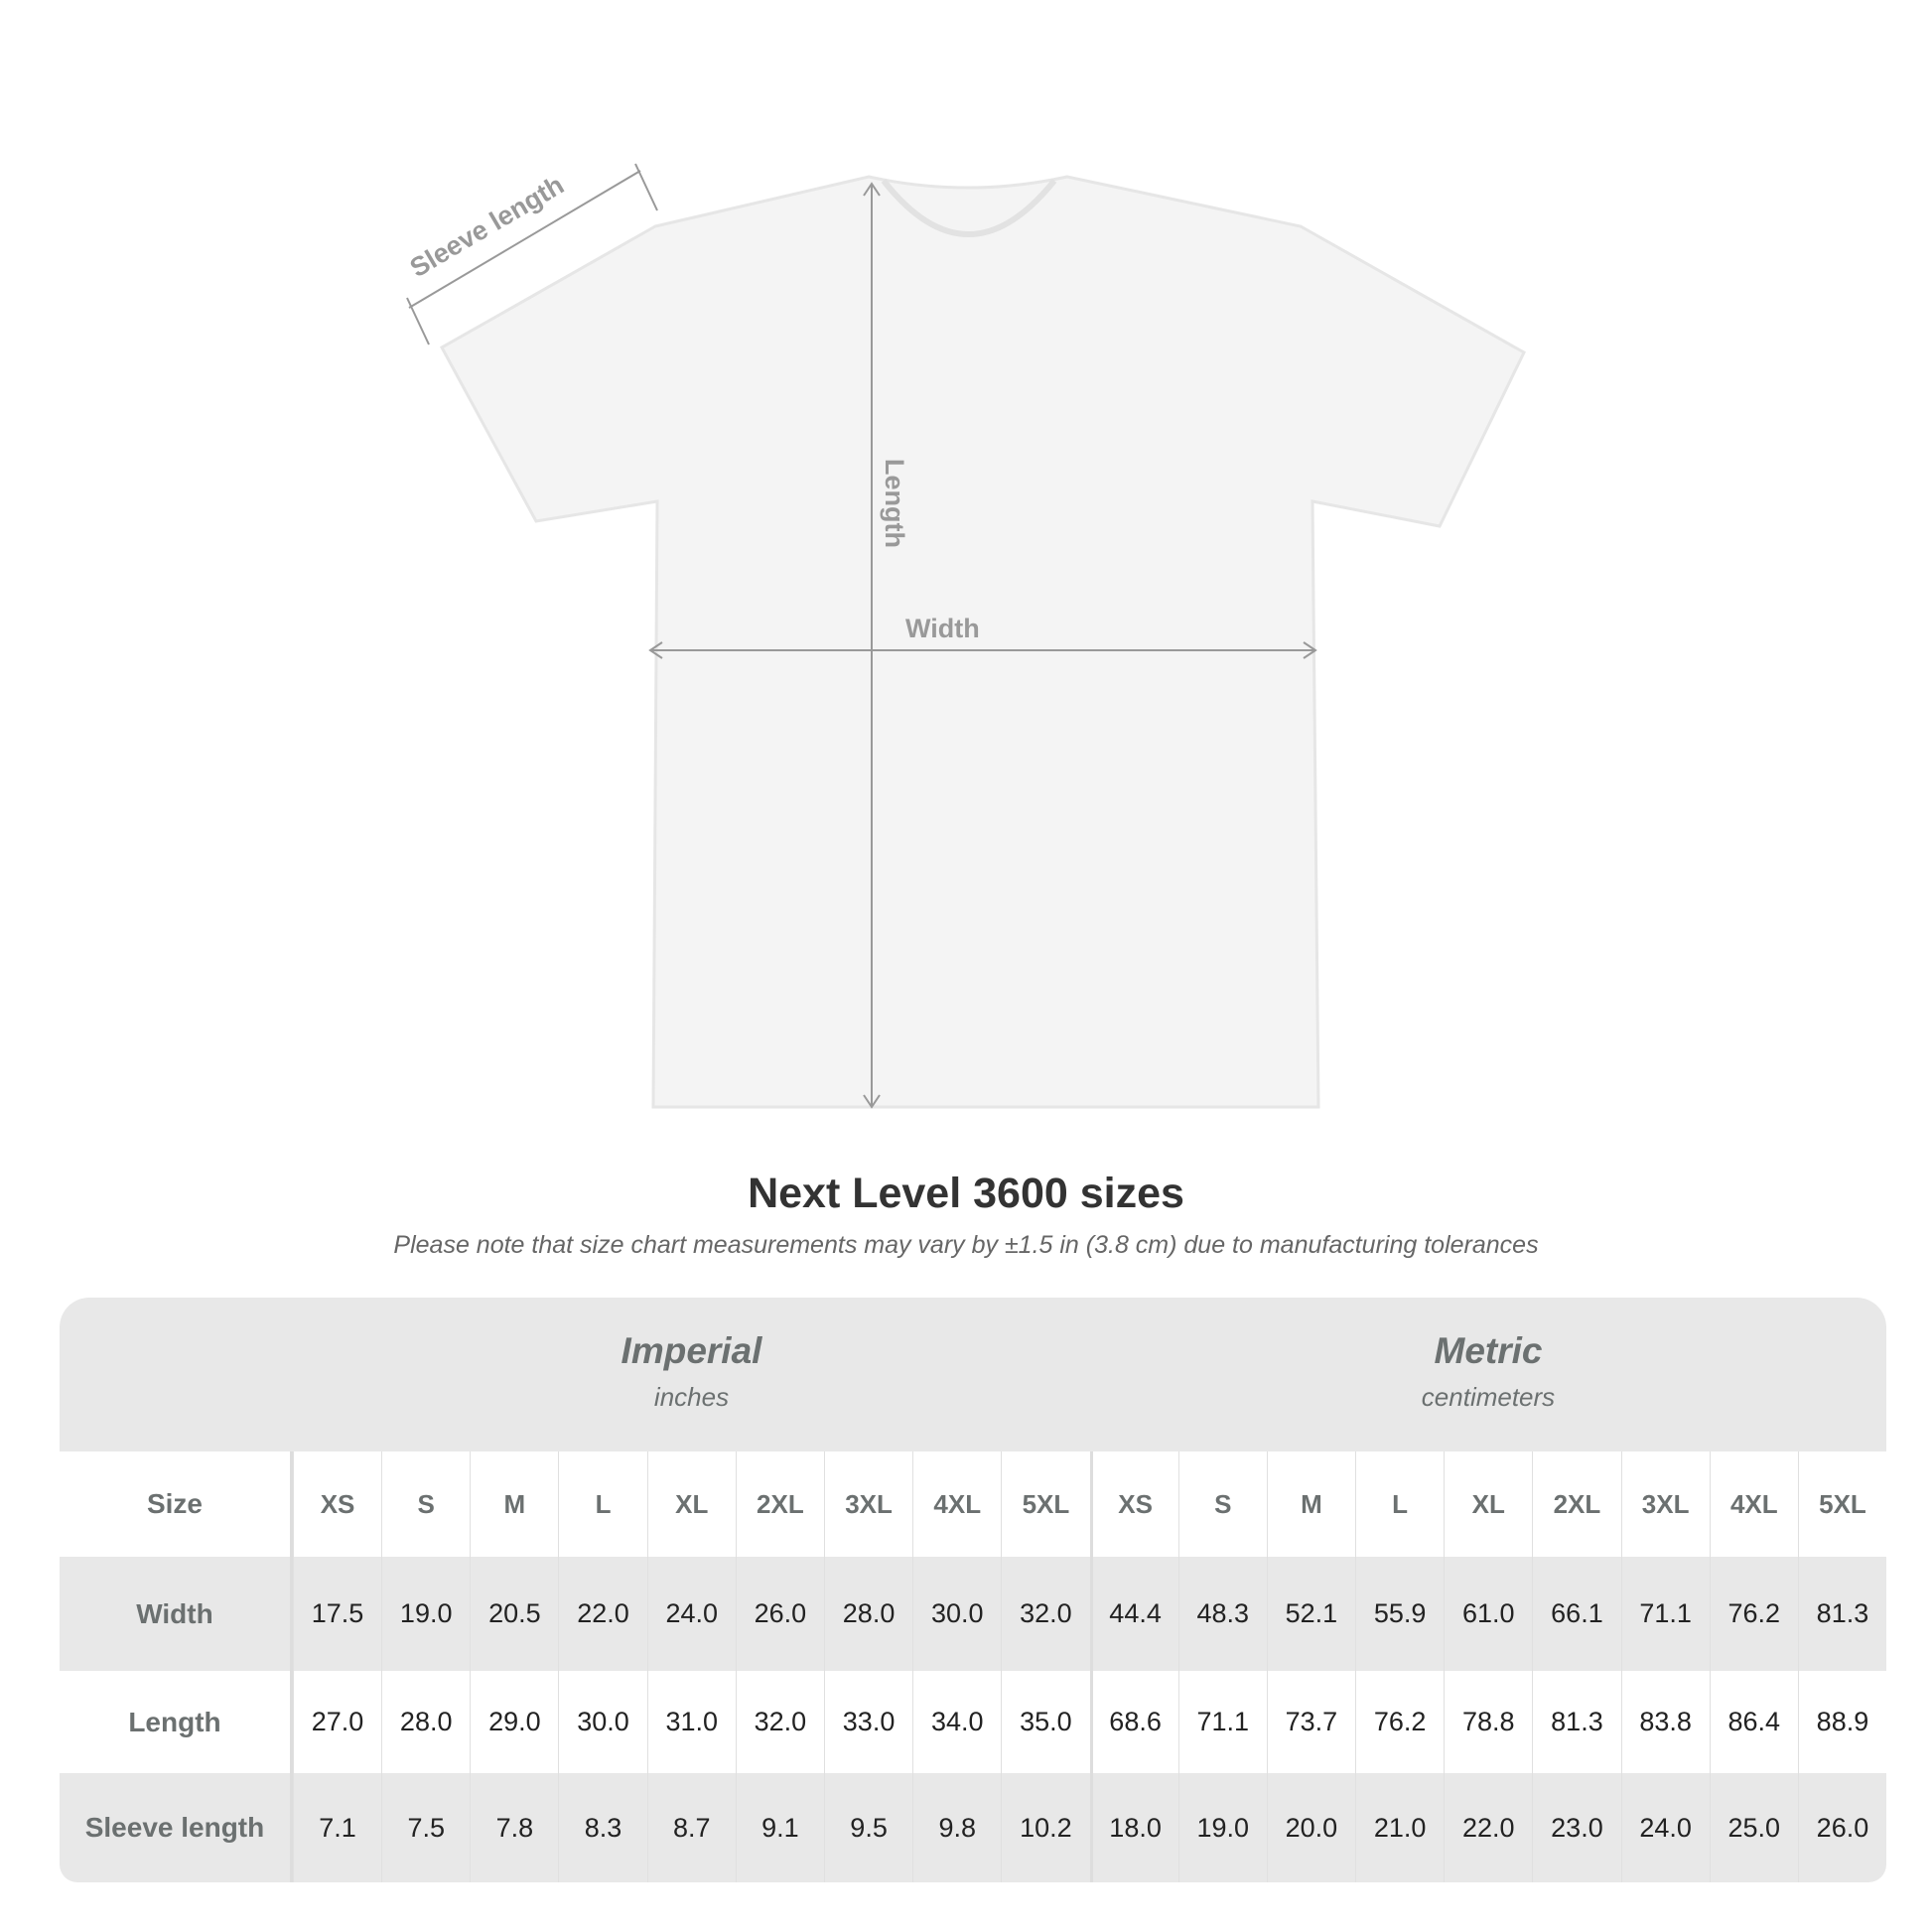 This screenshot has width=1932, height=1932. Describe the element at coordinates (1222, 1614) in the screenshot. I see `metric-cell: 48.3` at that location.